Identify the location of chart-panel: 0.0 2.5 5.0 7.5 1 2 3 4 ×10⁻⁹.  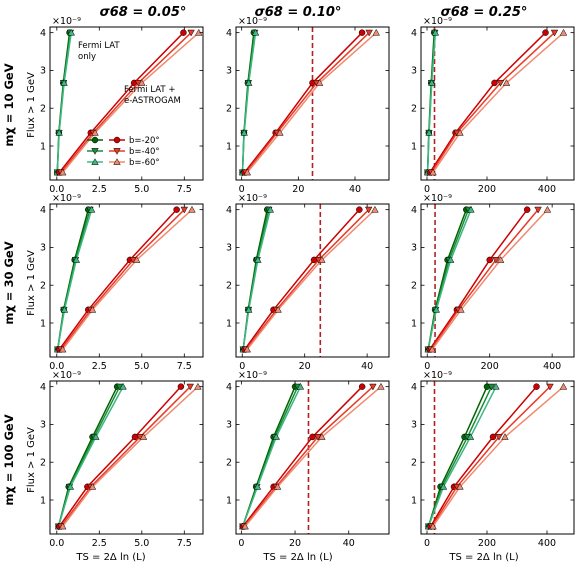
(122, 282).